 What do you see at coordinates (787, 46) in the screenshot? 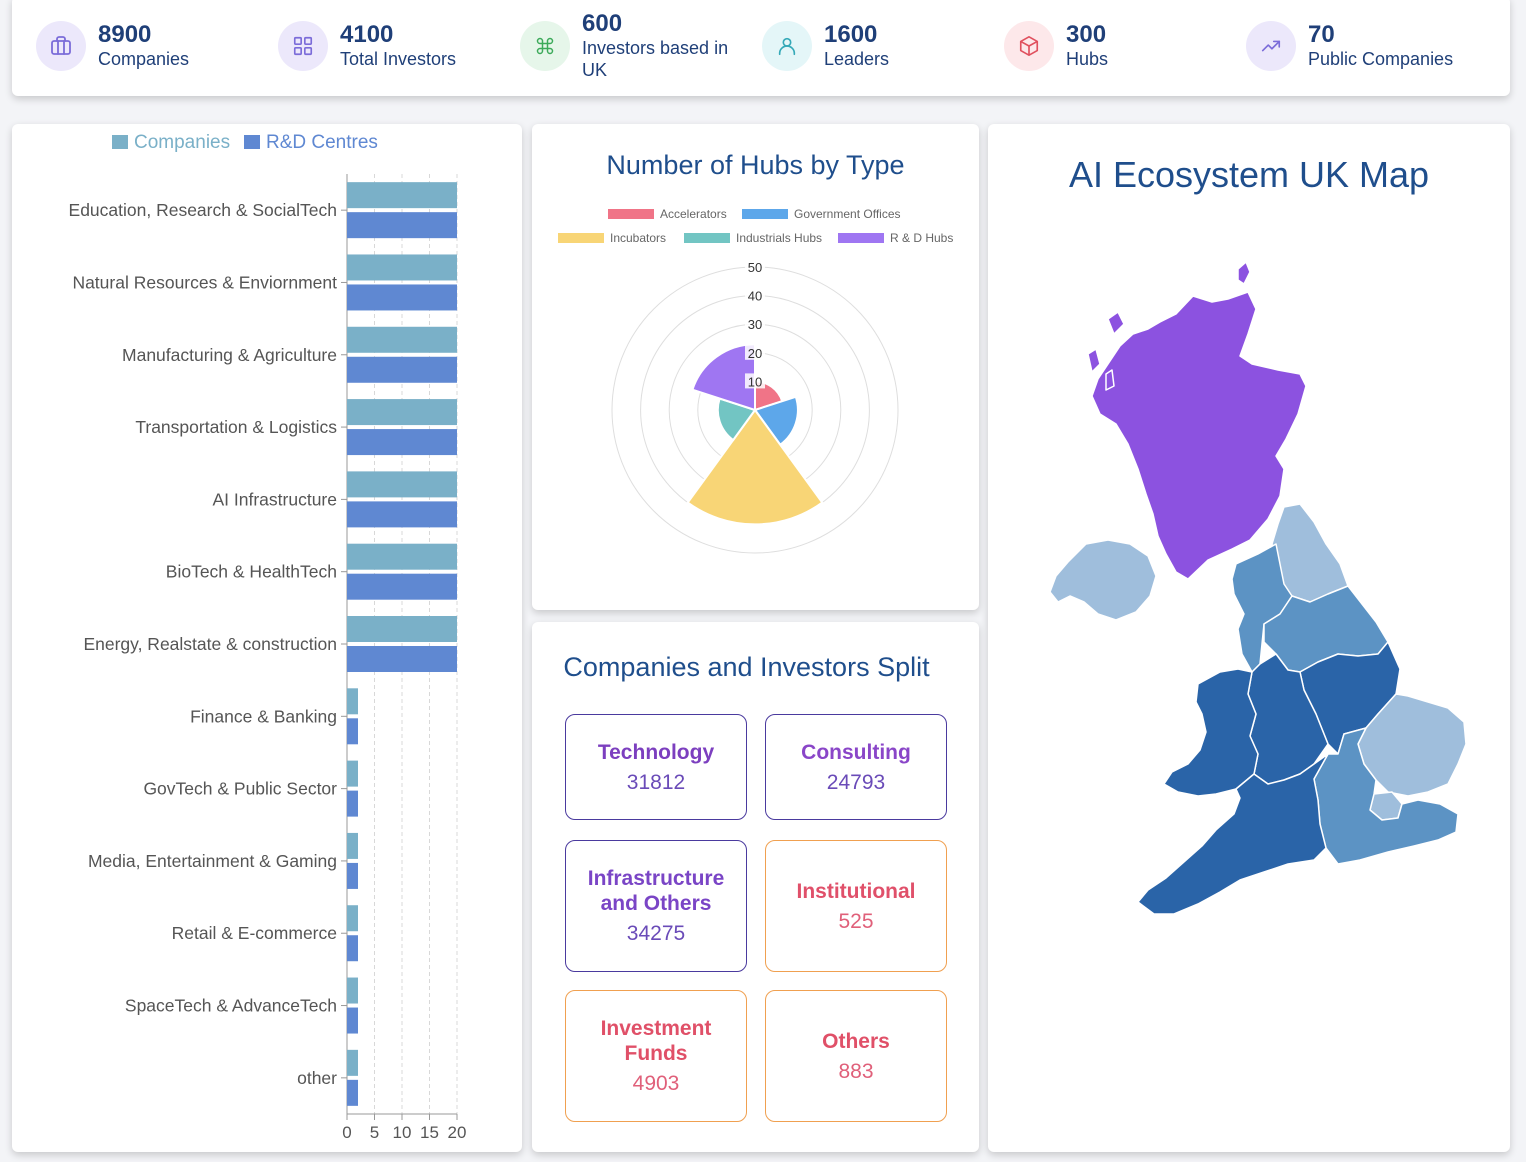
I see `user-icon` at bounding box center [787, 46].